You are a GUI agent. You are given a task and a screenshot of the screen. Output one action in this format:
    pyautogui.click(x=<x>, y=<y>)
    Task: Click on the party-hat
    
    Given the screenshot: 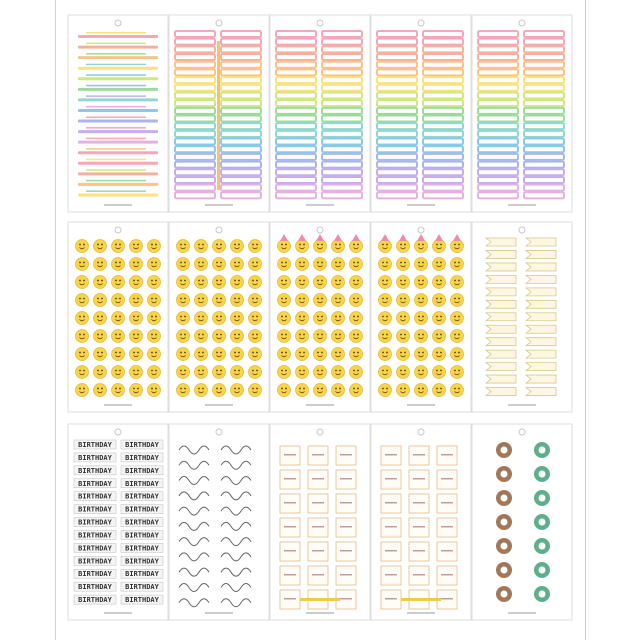 What is the action you would take?
    pyautogui.click(x=284, y=237)
    